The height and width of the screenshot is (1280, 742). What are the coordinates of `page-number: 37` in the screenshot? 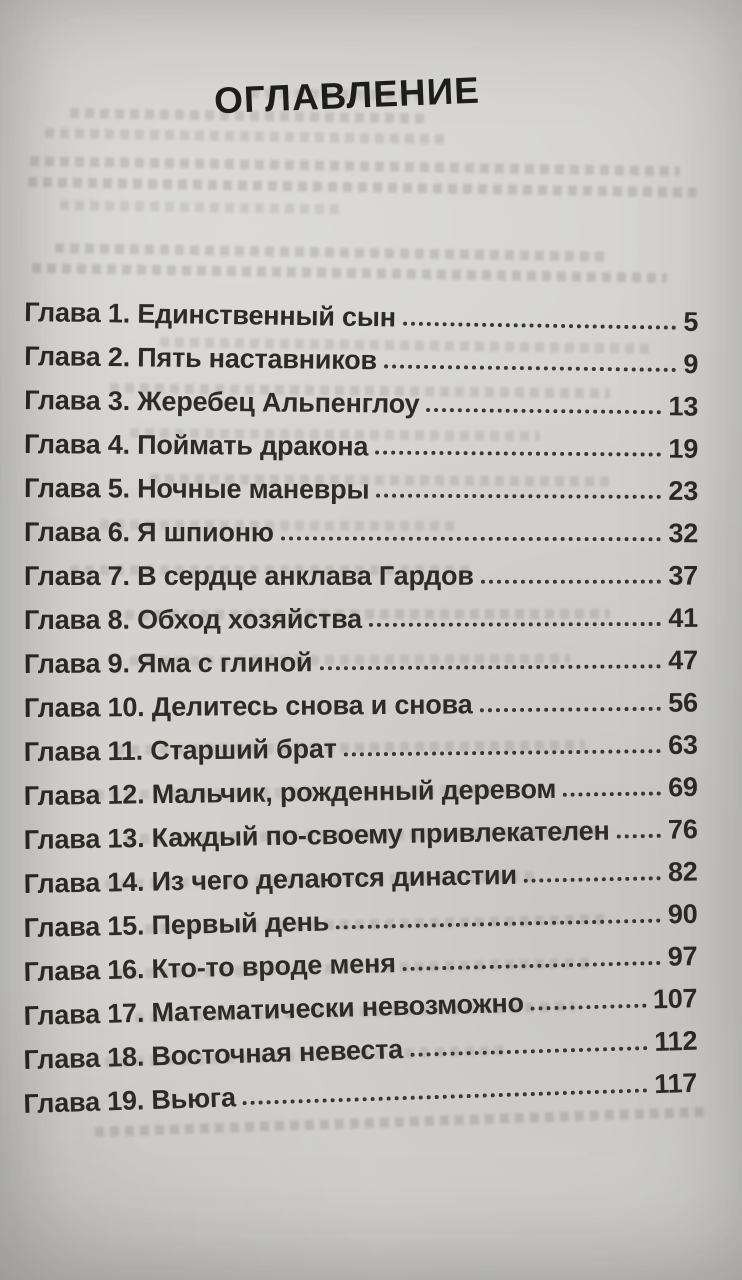 It's located at (683, 575).